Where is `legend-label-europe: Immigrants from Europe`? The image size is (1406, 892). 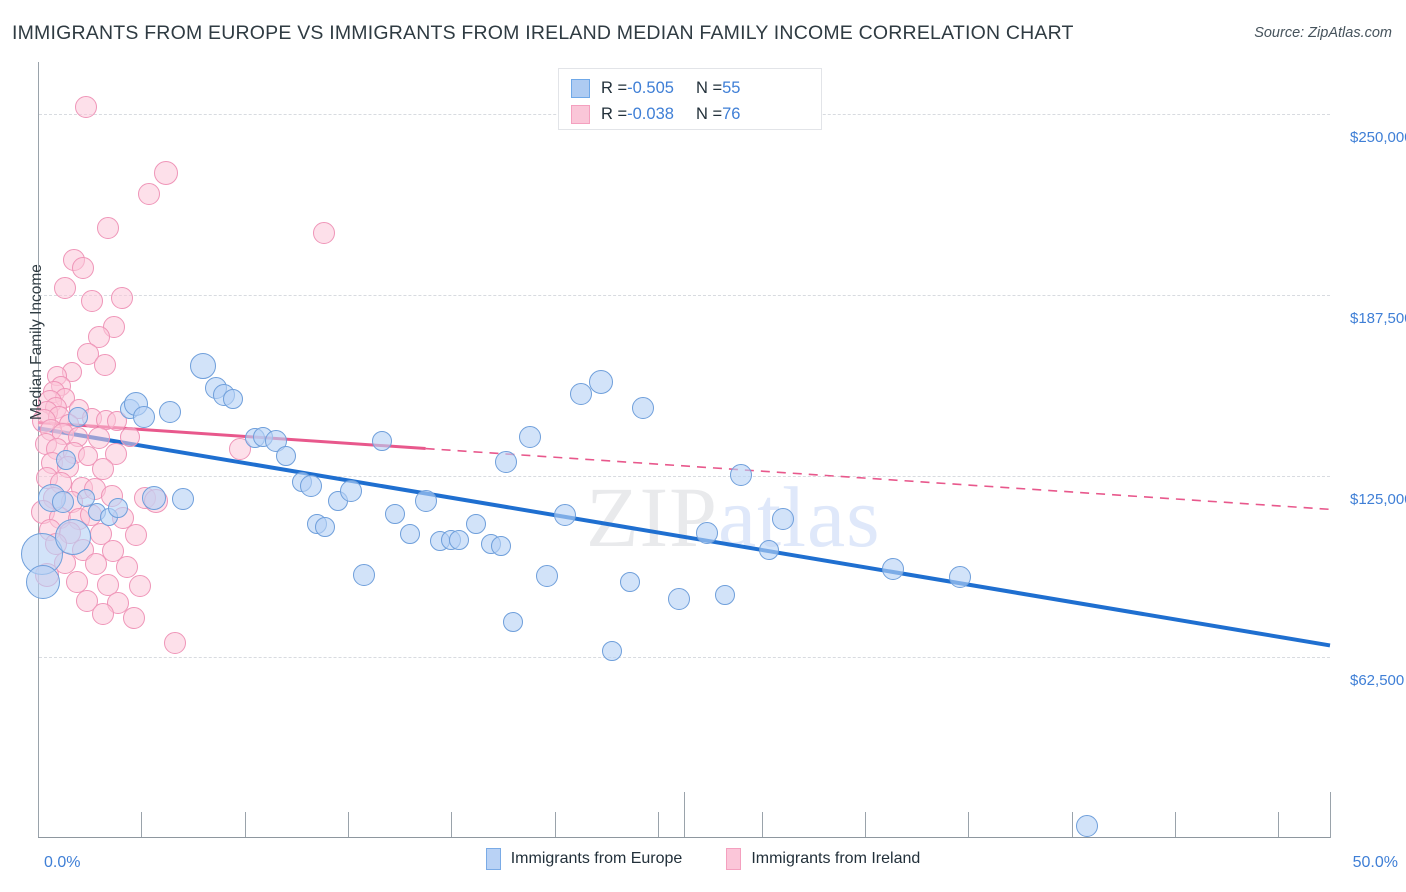
legend-label-europe: Immigrants from Europe is located at coordinates (596, 858).